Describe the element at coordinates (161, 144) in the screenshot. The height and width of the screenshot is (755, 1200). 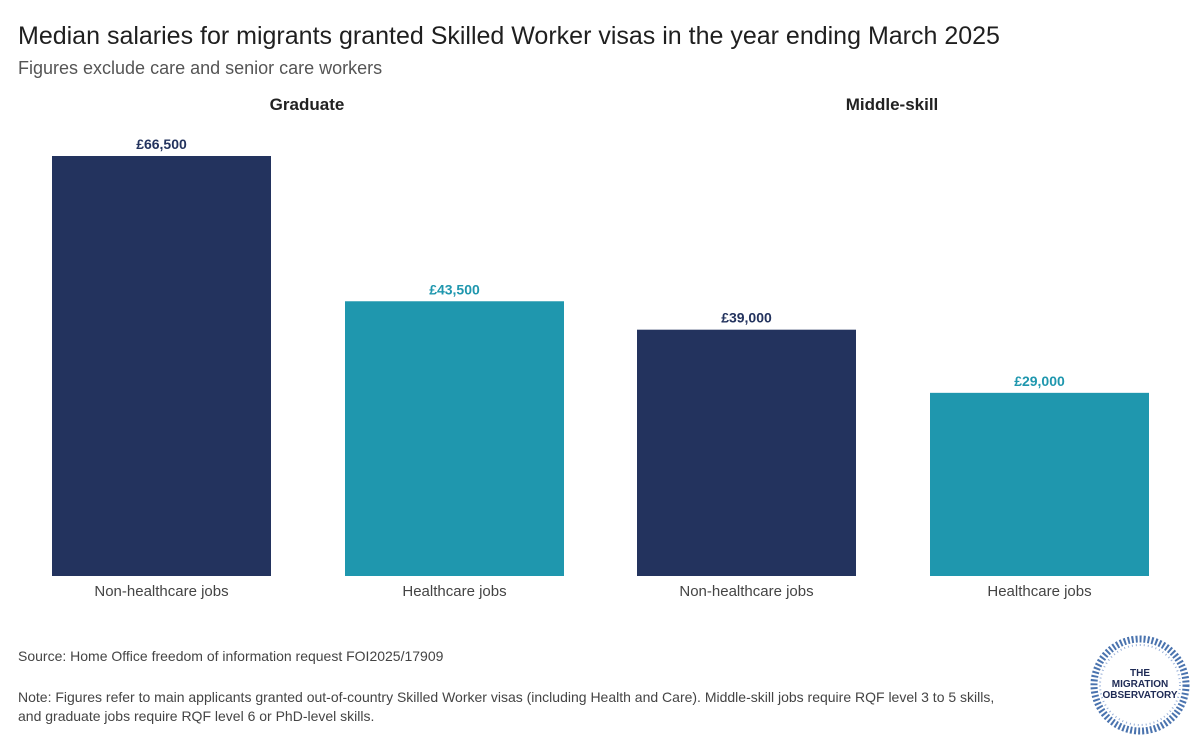
I see `data-label: £66,500` at that location.